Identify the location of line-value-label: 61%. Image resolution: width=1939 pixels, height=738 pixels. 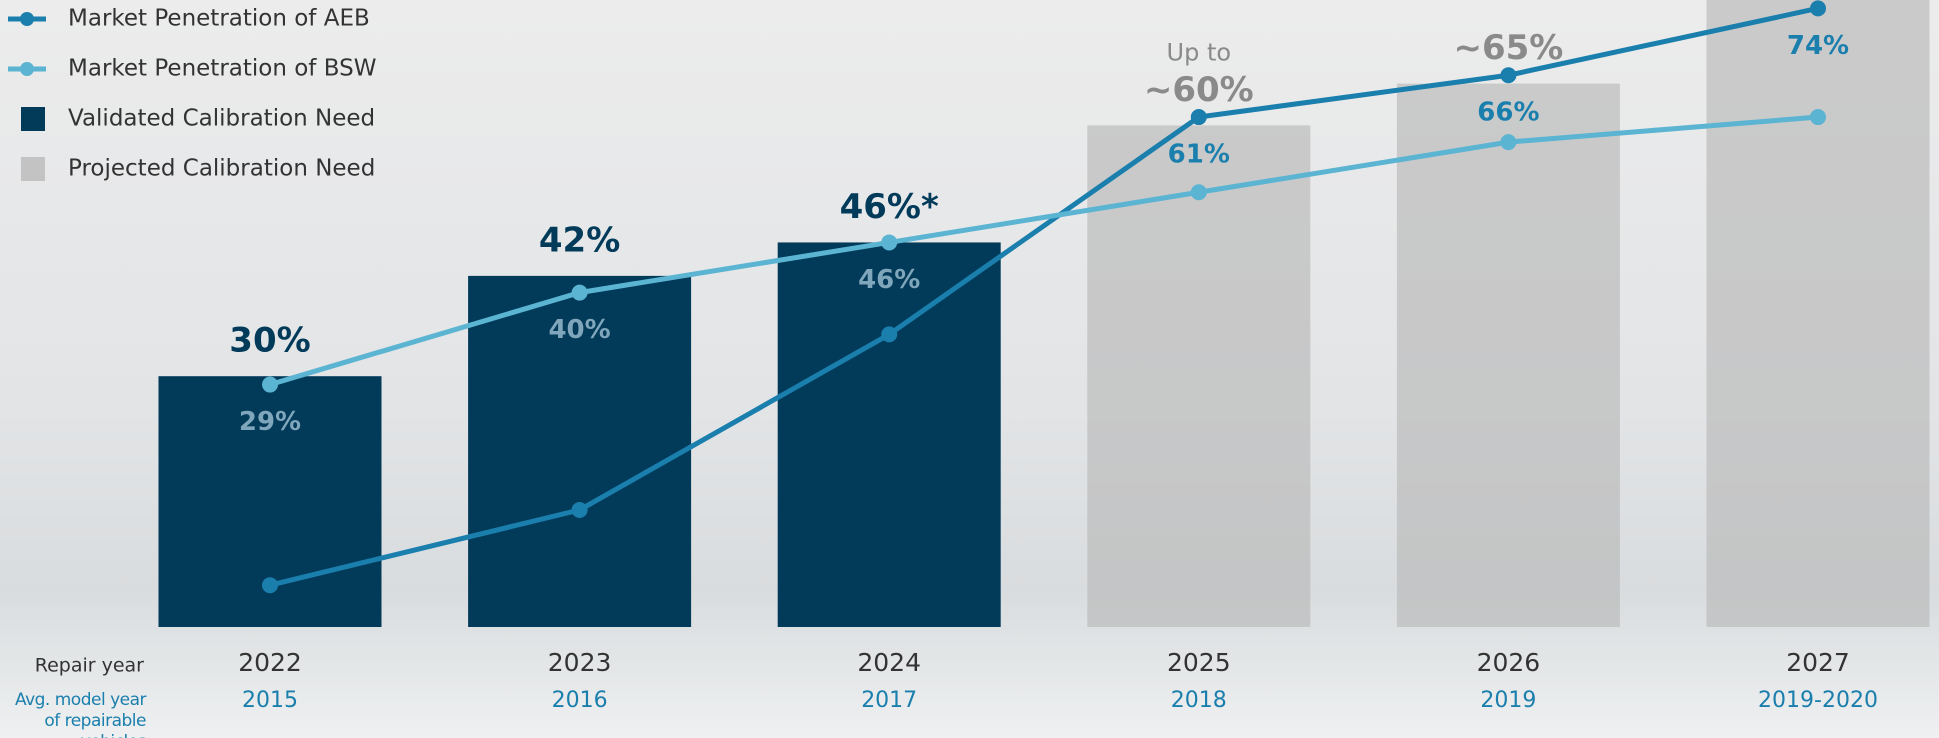
(1199, 155).